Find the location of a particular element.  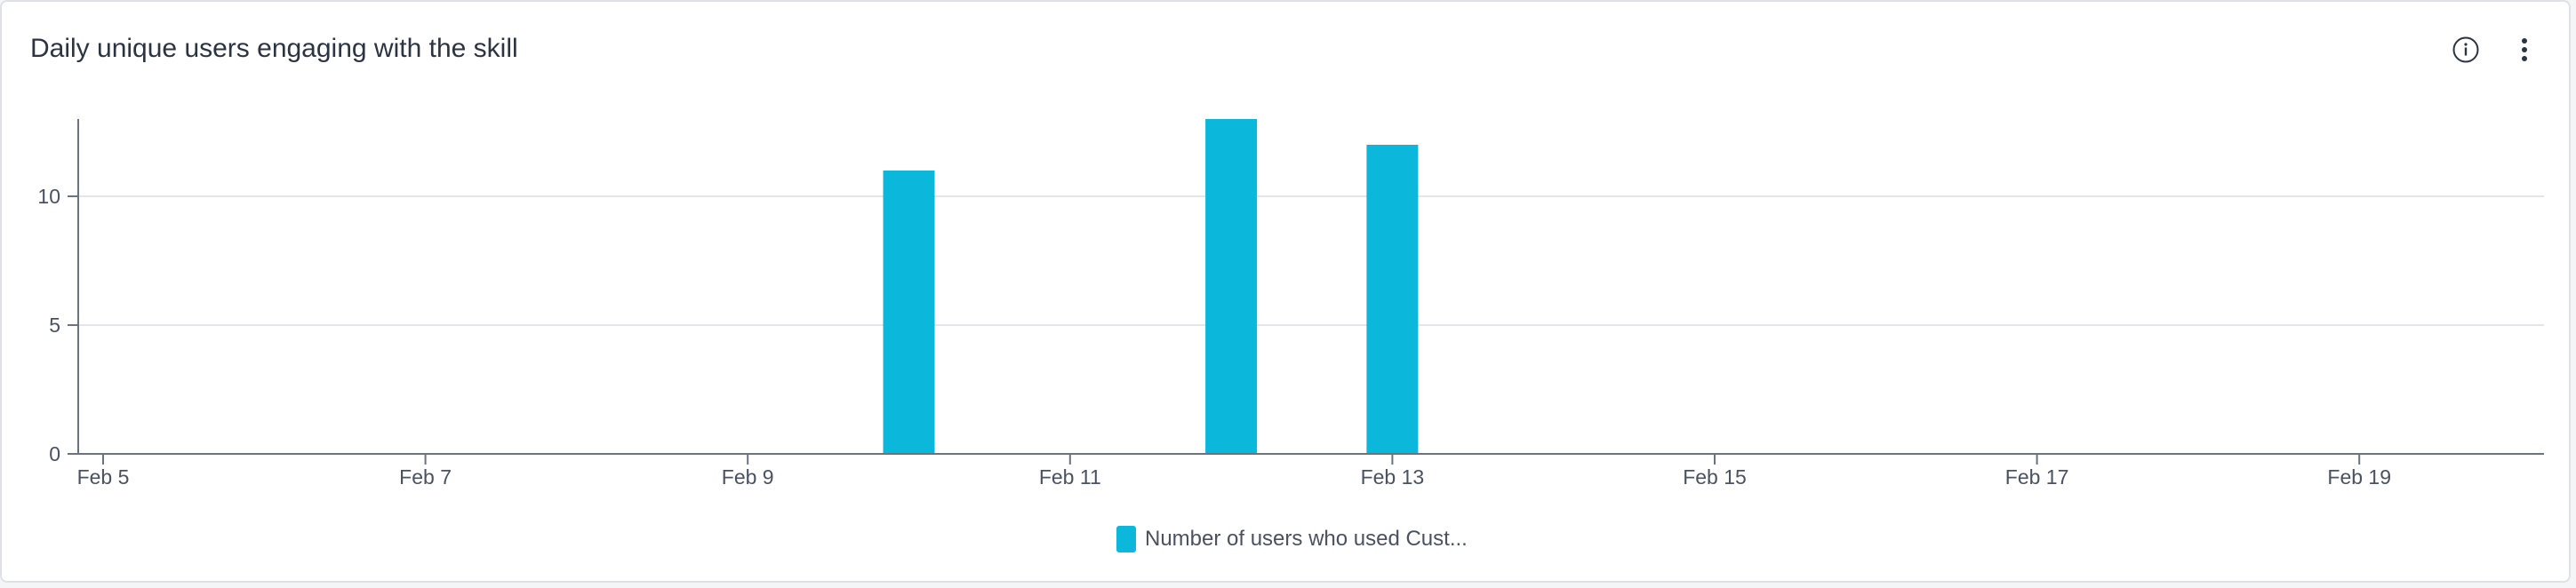

x-tick-label: Feb 11 is located at coordinates (1070, 477).